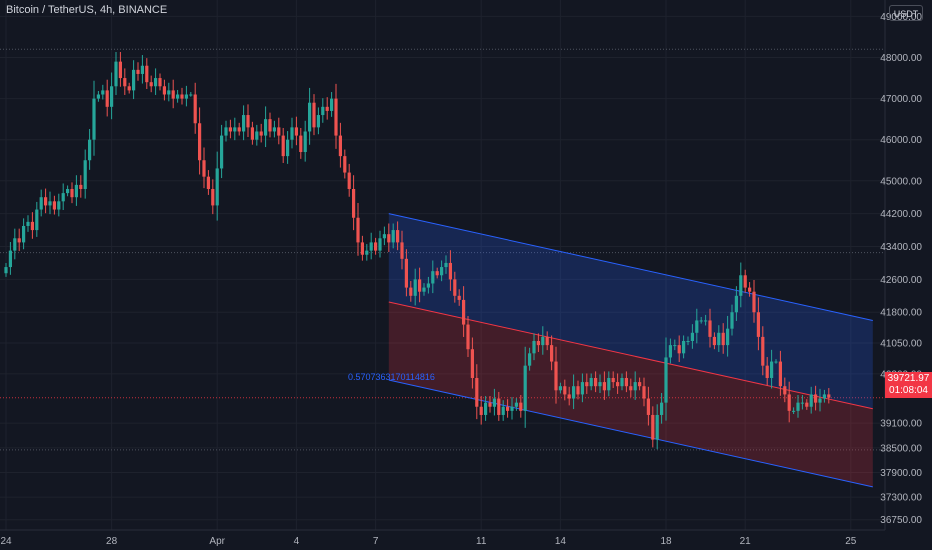  What do you see at coordinates (901, 17) in the screenshot?
I see `price-tick-label: 49000.00` at bounding box center [901, 17].